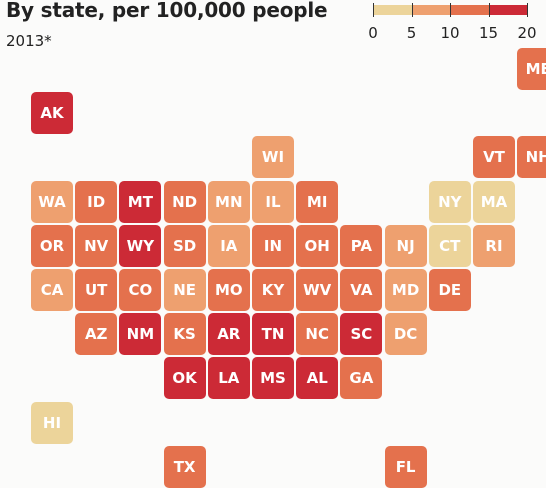 This screenshot has width=546, height=488. I want to click on state-tile-ri: RI, so click(494, 245).